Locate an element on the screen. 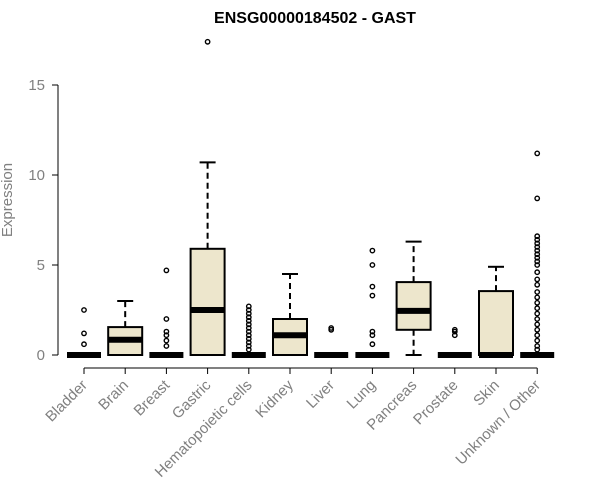  y-tick-label: 15 is located at coordinates (36, 85).